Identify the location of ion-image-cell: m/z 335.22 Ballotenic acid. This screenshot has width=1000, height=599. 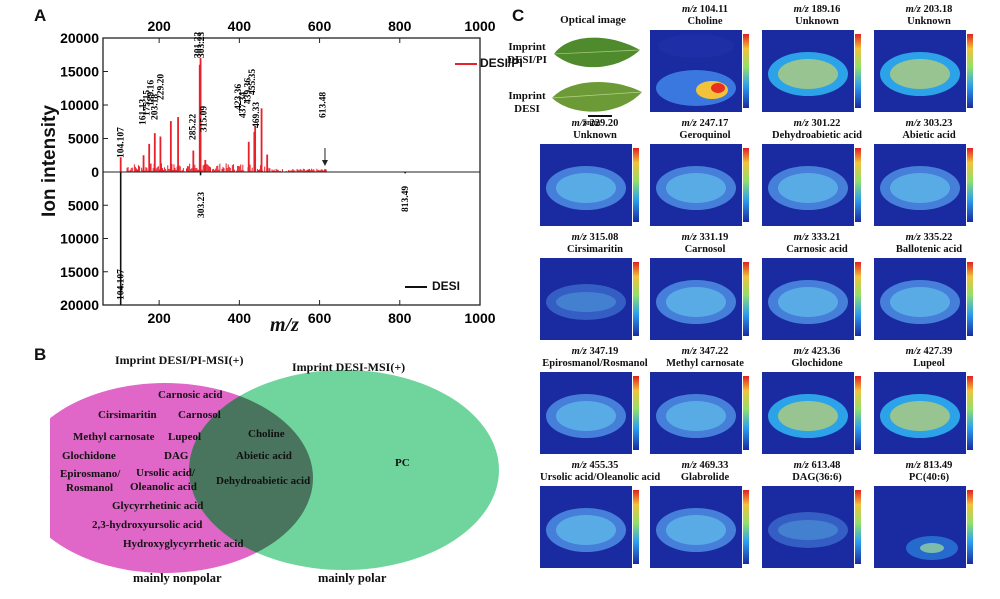
(929, 288).